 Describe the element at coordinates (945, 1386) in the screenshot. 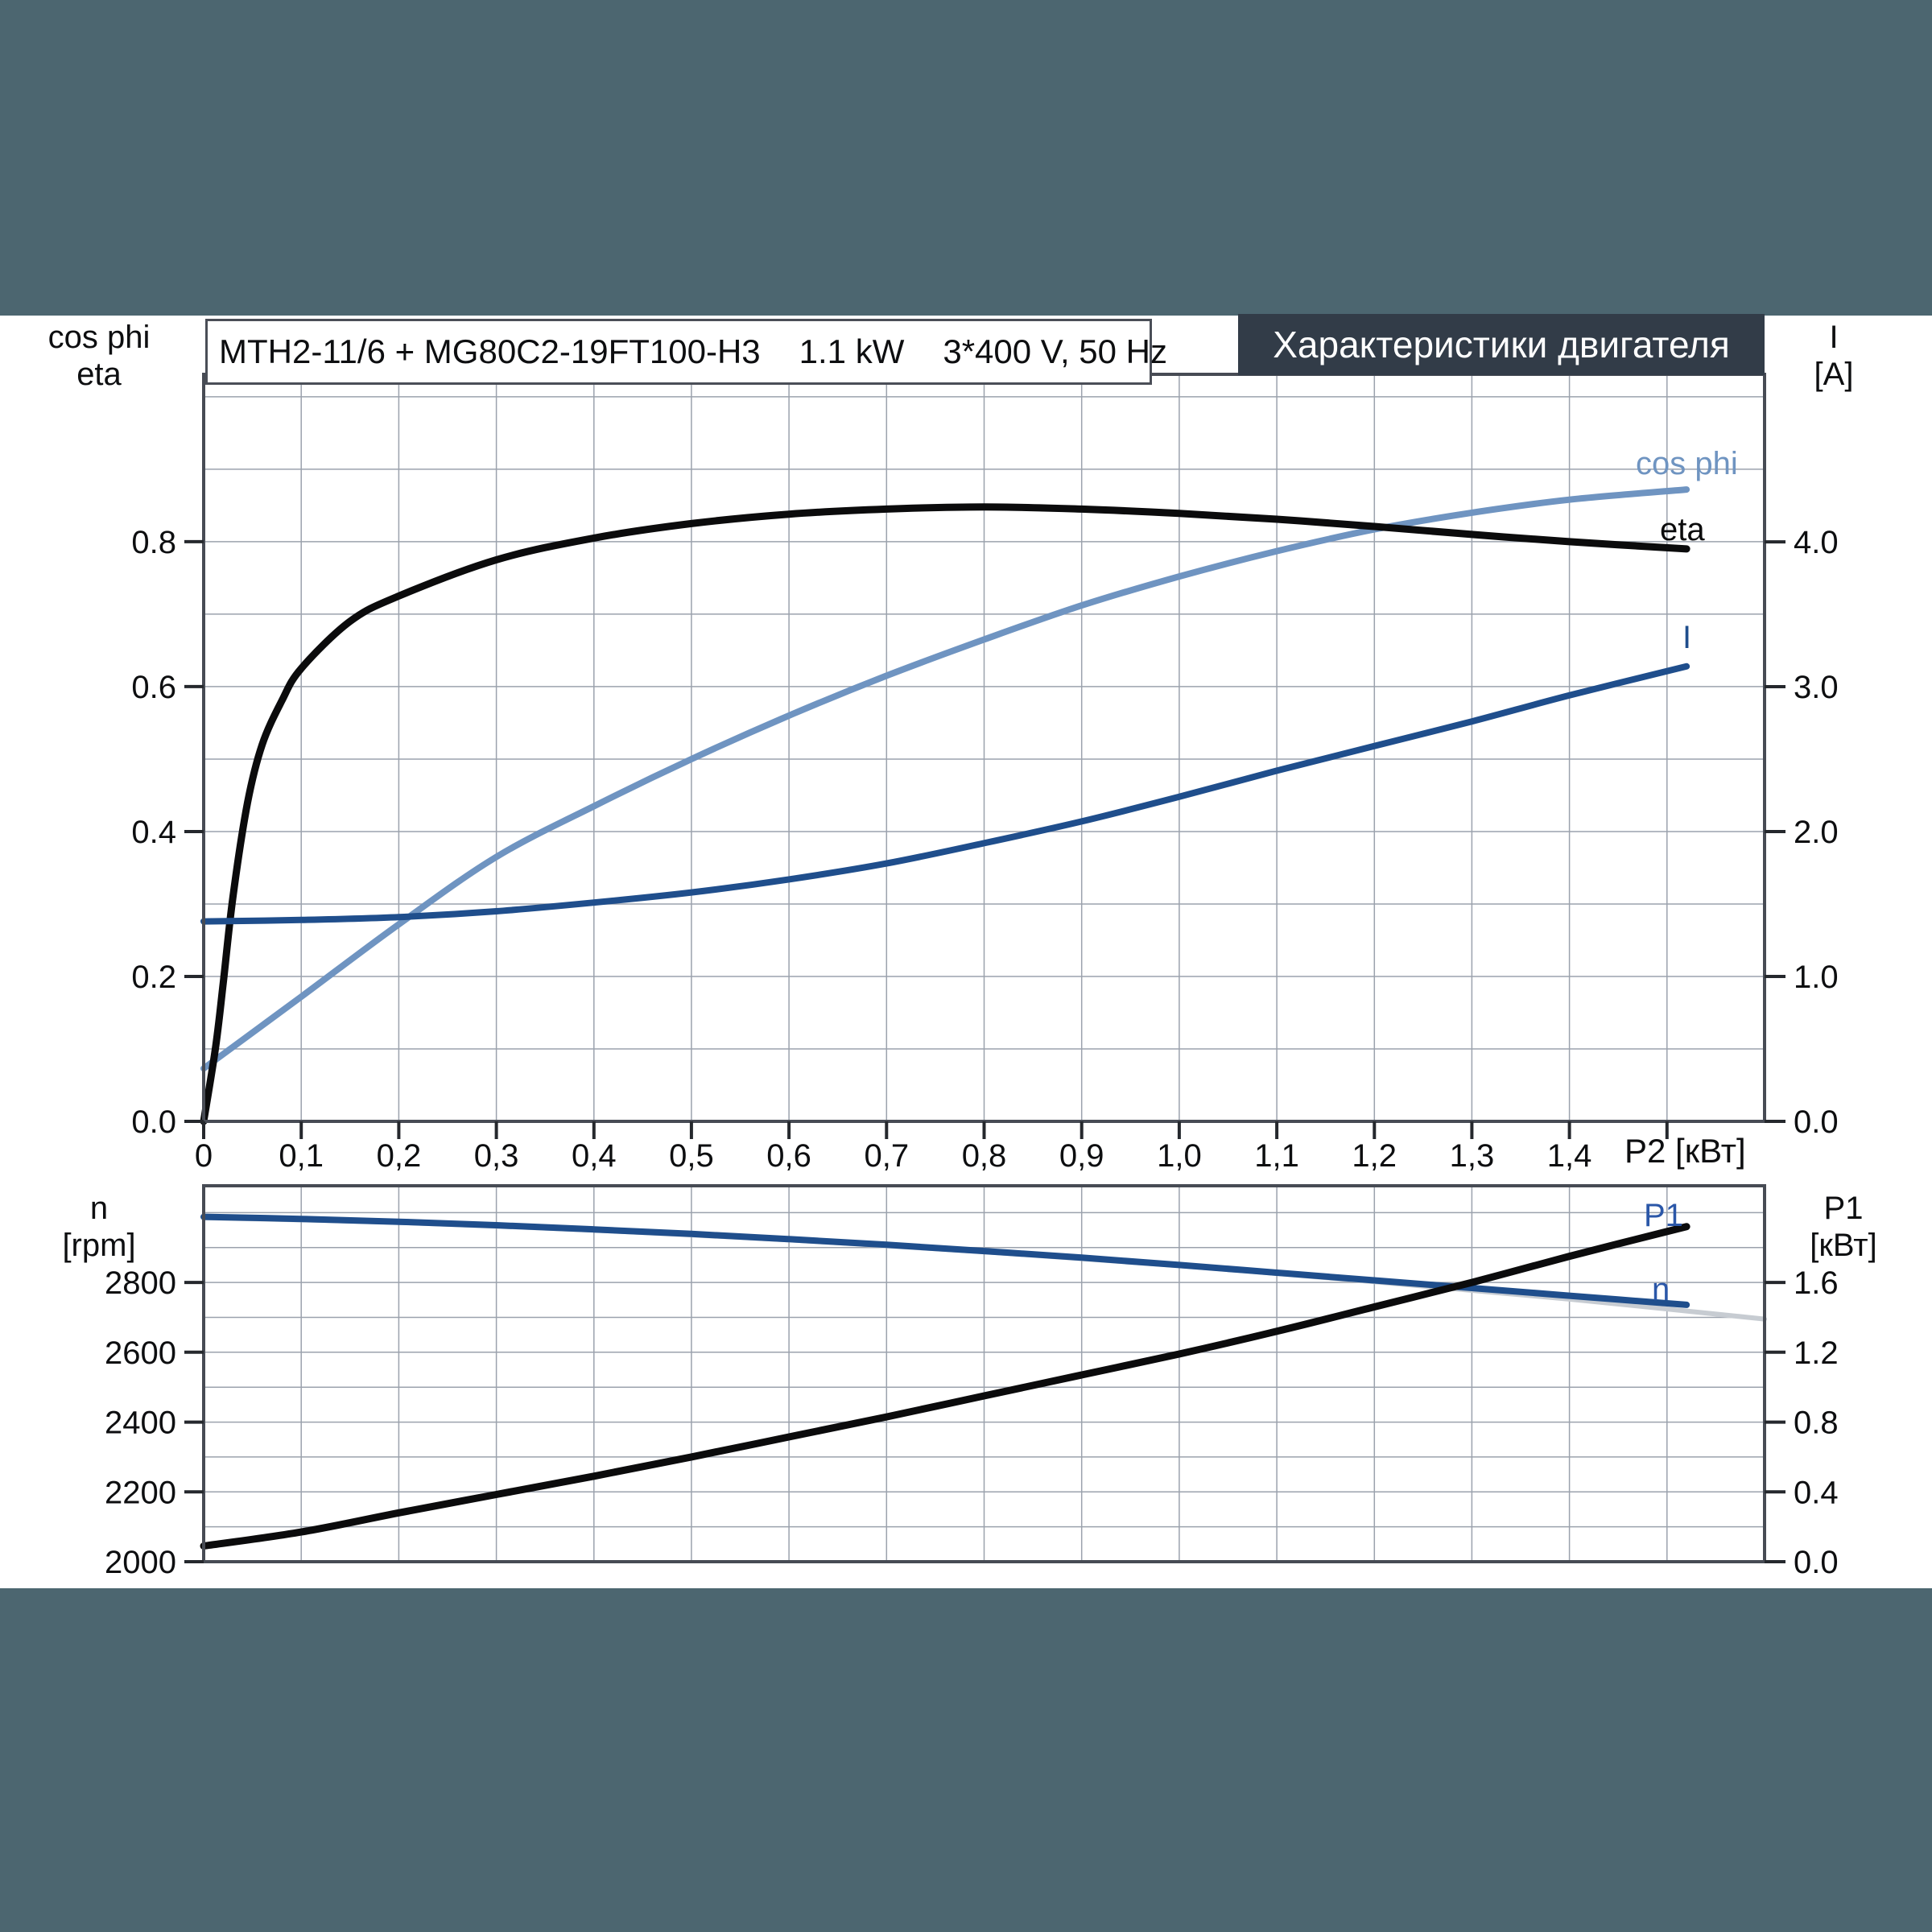

I see `curve-P1` at that location.